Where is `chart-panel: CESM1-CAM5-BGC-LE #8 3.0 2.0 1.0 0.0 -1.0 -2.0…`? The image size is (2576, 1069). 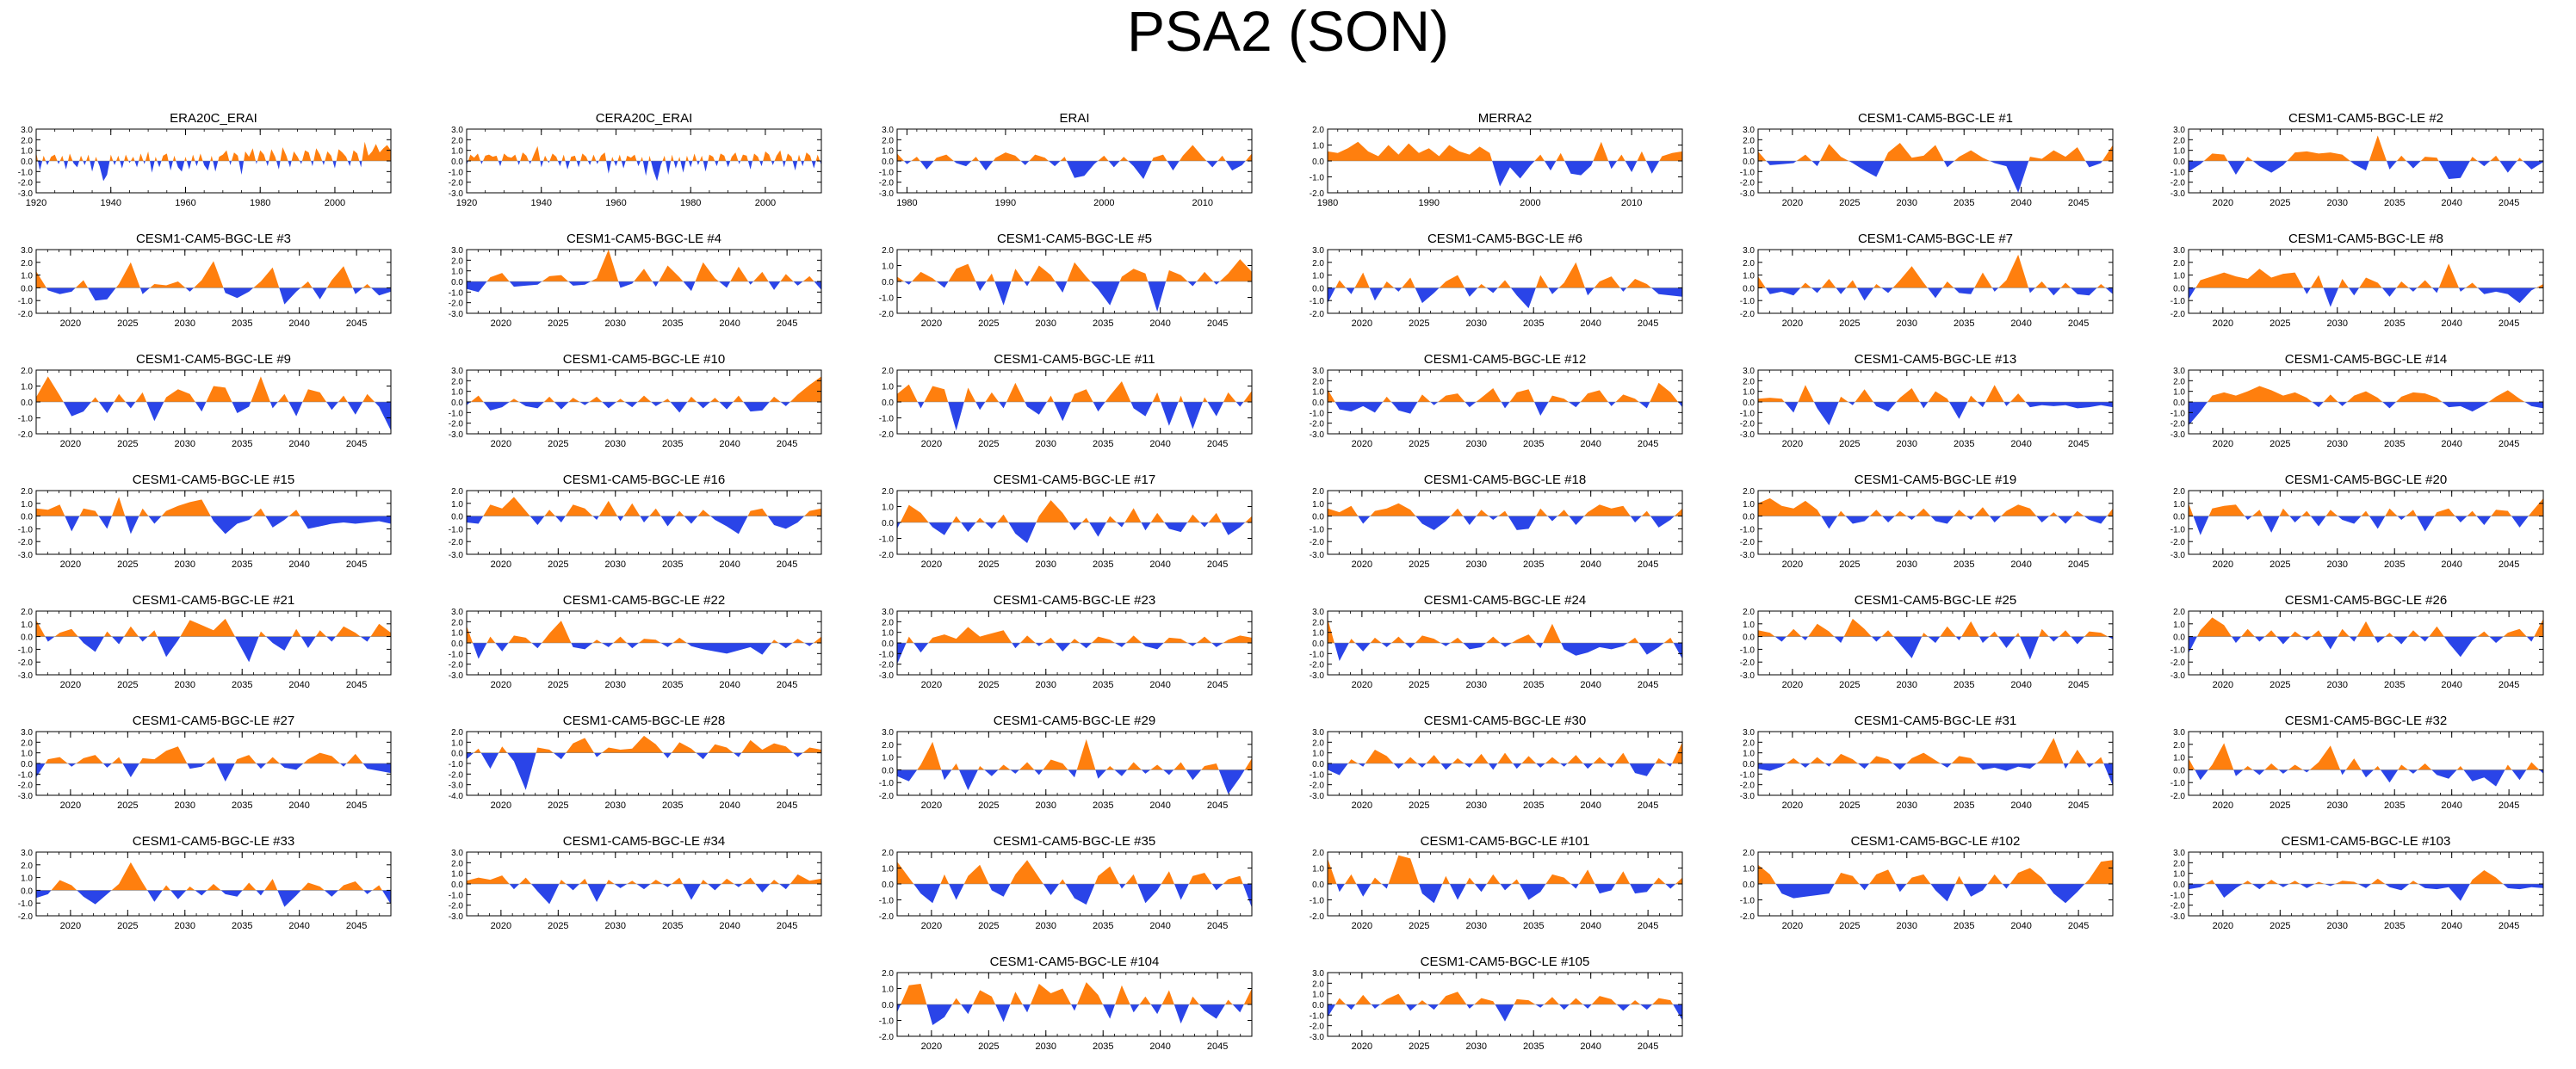 chart-panel: CESM1-CAM5-BGC-LE #8 3.0 2.0 1.0 0.0 -1.0 -2.0… is located at coordinates (2357, 280).